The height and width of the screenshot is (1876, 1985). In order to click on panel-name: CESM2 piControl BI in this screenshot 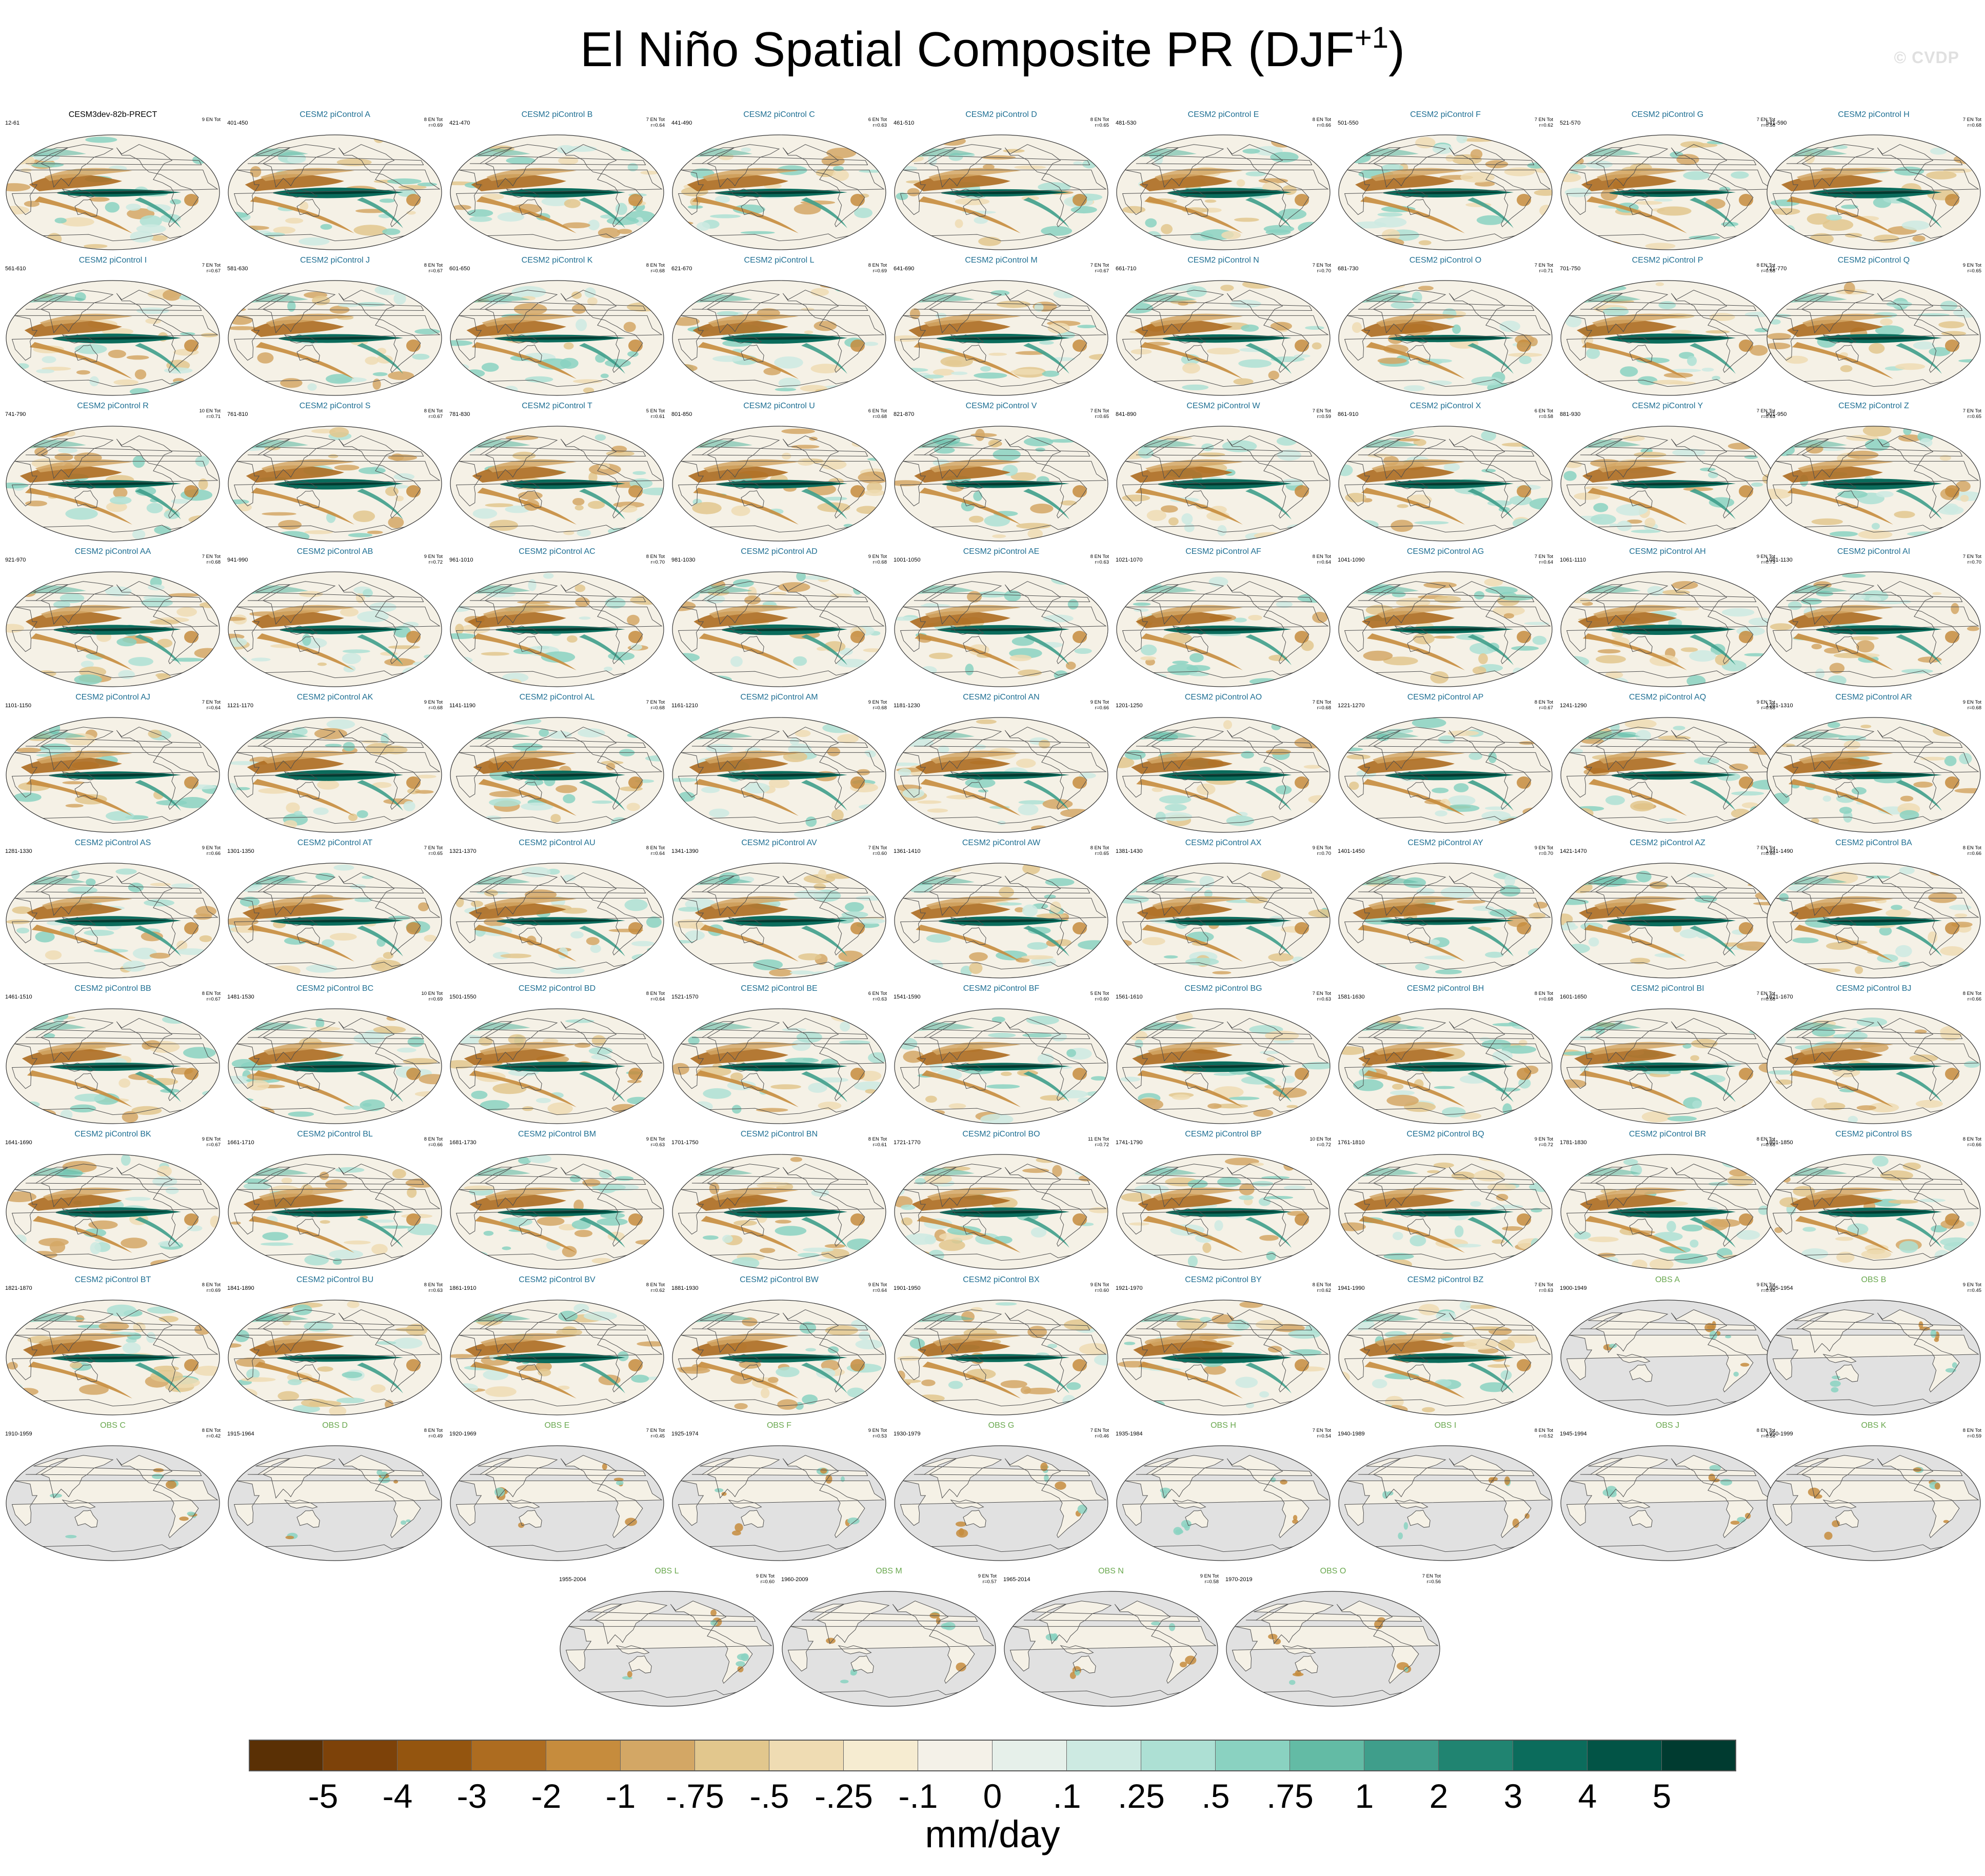, I will do `click(1667, 988)`.